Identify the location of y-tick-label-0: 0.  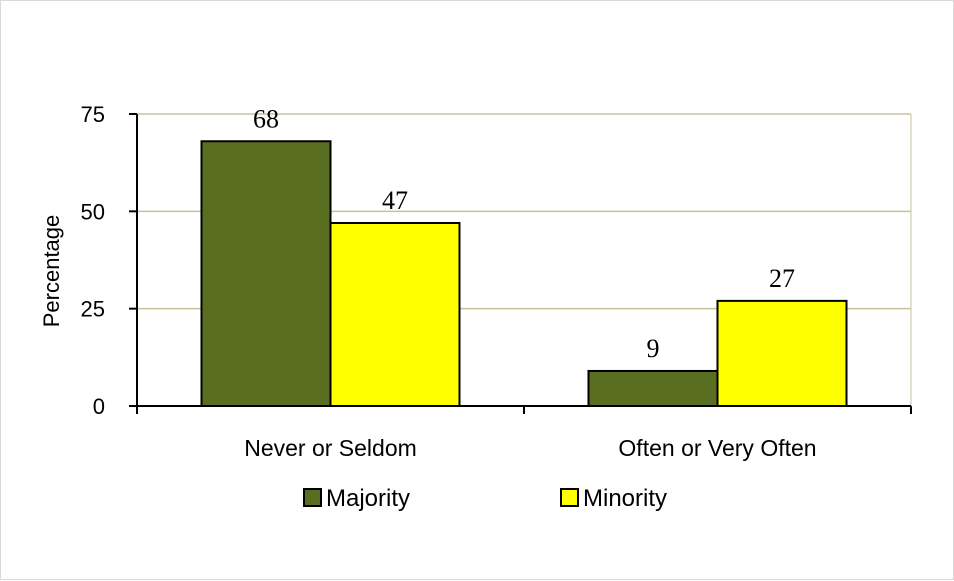
(99, 406).